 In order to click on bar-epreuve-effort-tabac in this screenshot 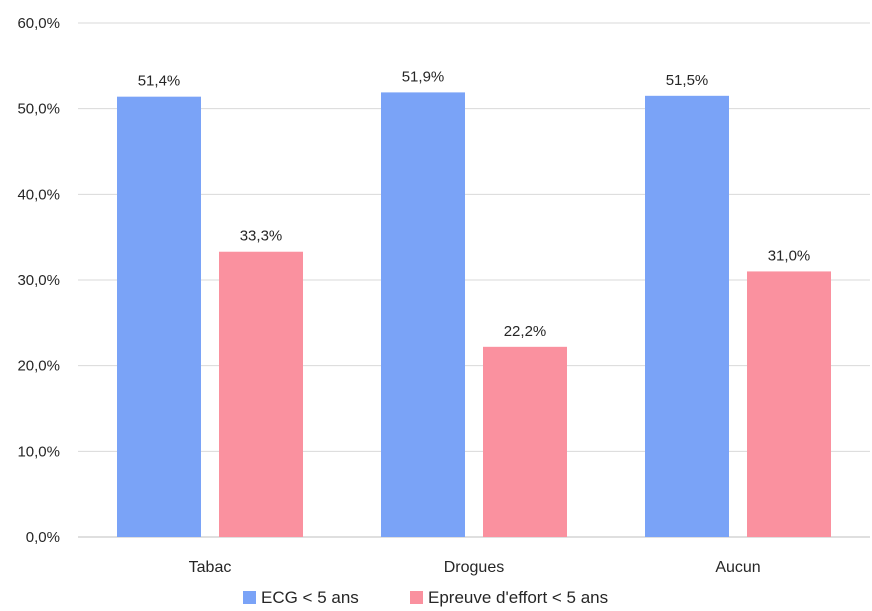, I will do `click(261, 394)`.